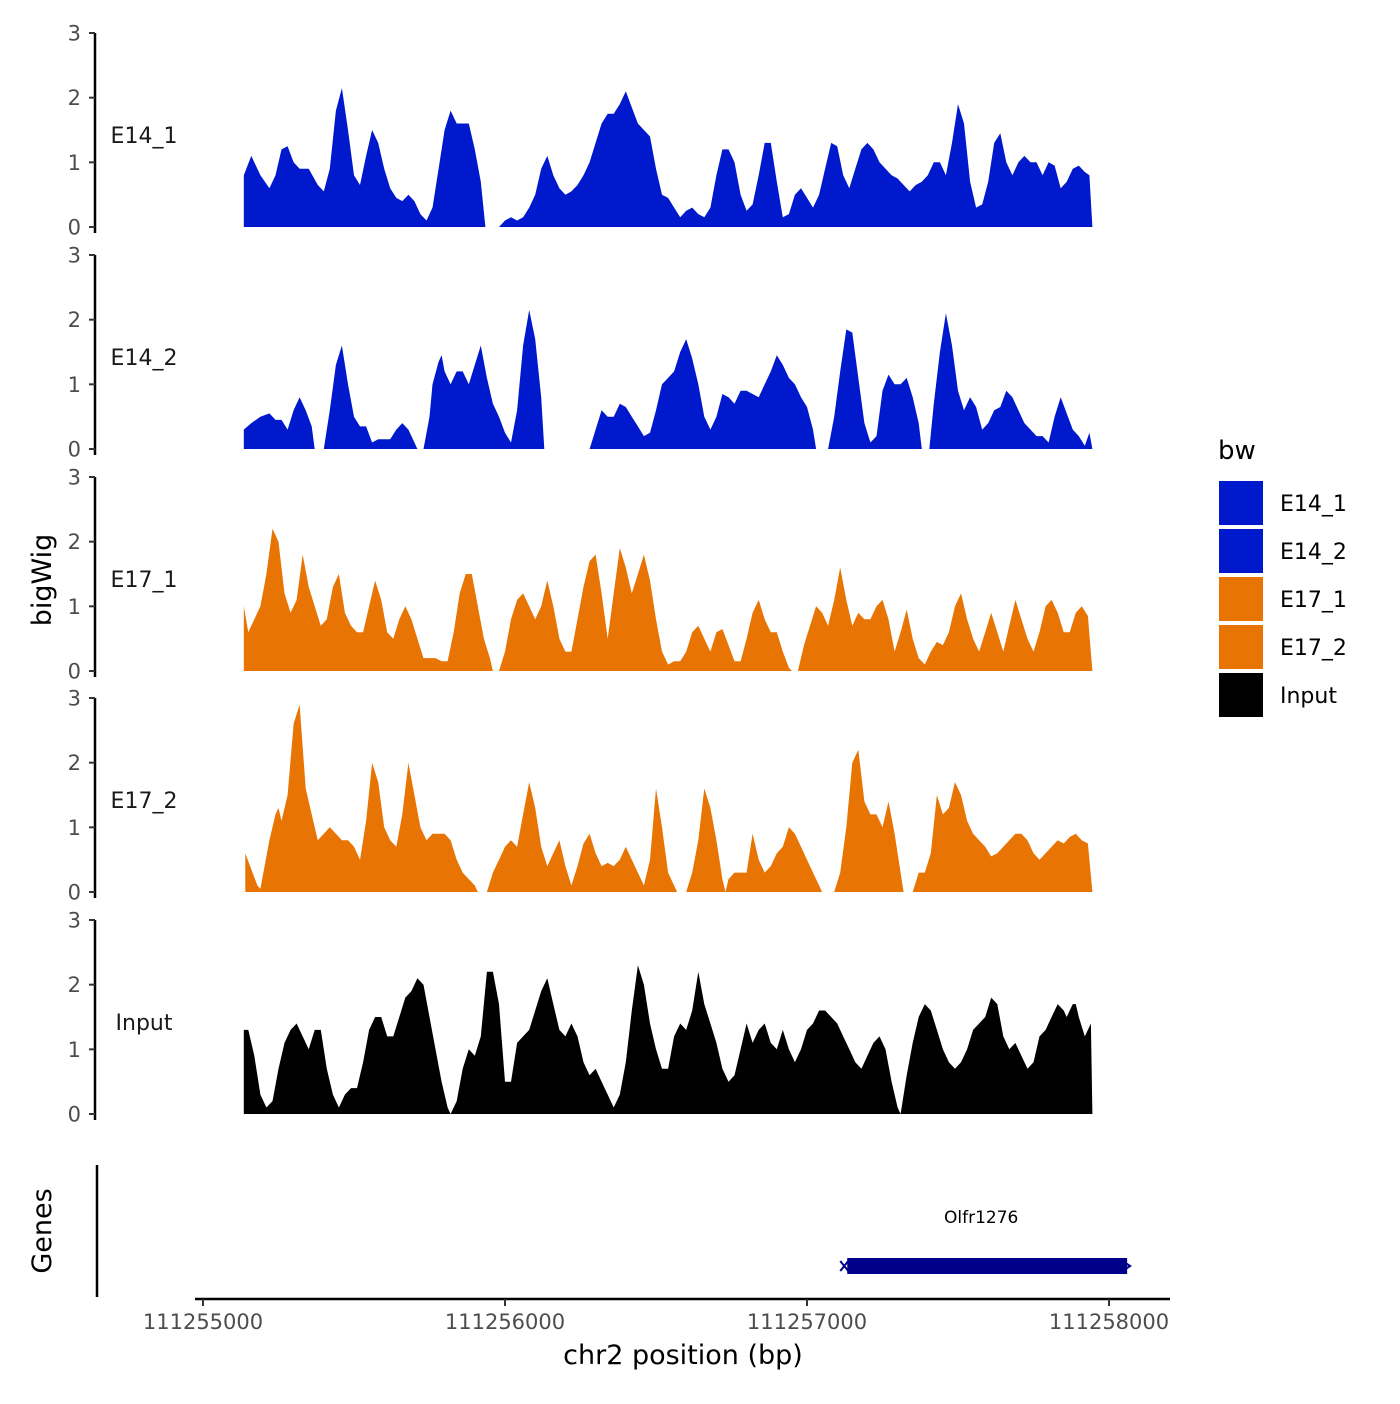 The width and height of the screenshot is (1400, 1404). I want to click on y-axis-title: bigWig, so click(42, 580).